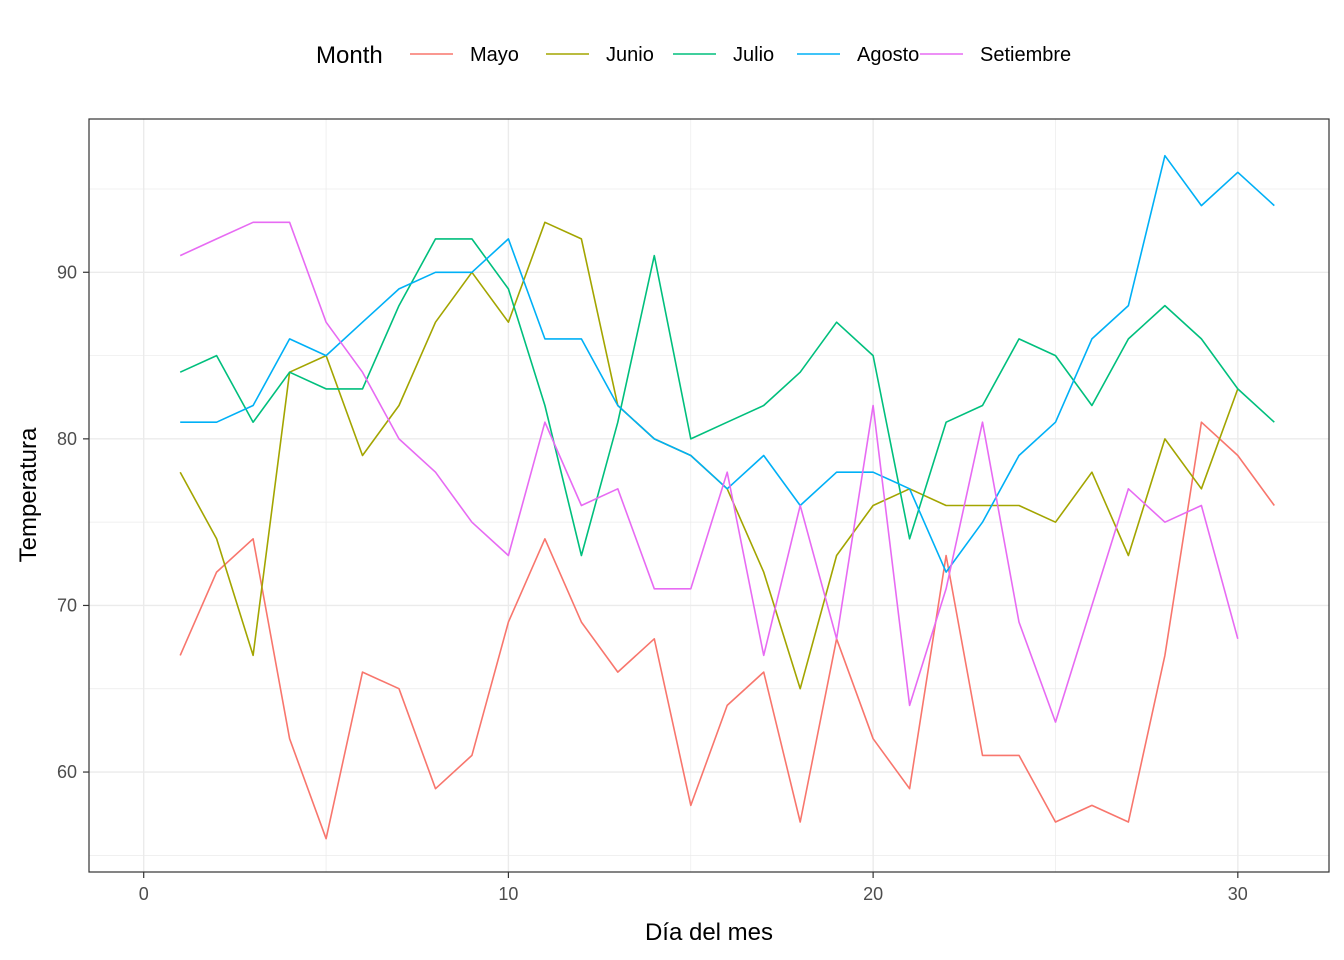 This screenshot has height=960, width=1344. Describe the element at coordinates (600, 55) in the screenshot. I see `legend-item-junio: Junio` at that location.